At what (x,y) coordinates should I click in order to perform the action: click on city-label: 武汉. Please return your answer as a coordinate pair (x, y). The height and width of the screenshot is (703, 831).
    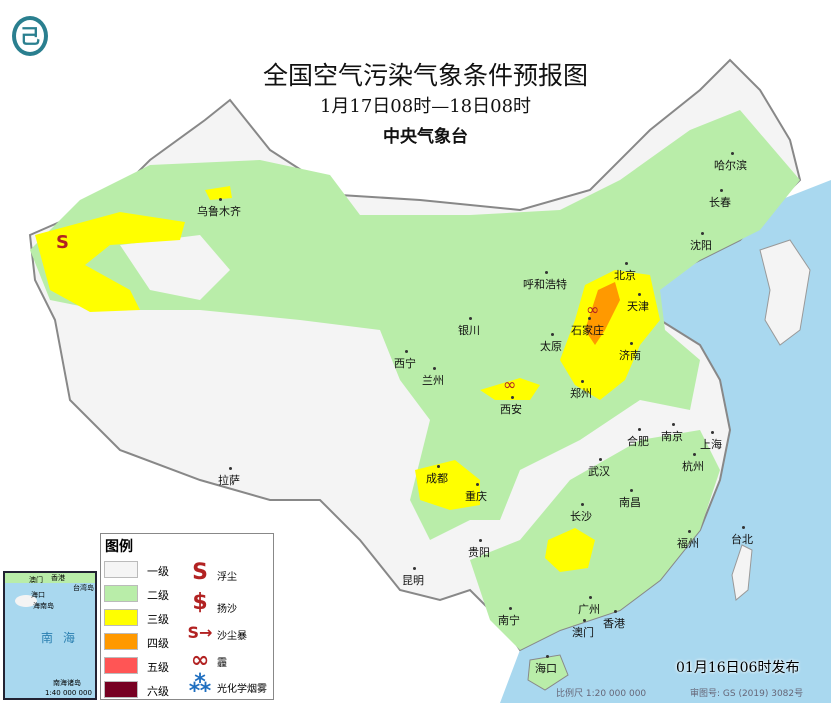
    Looking at the image, I should click on (599, 468).